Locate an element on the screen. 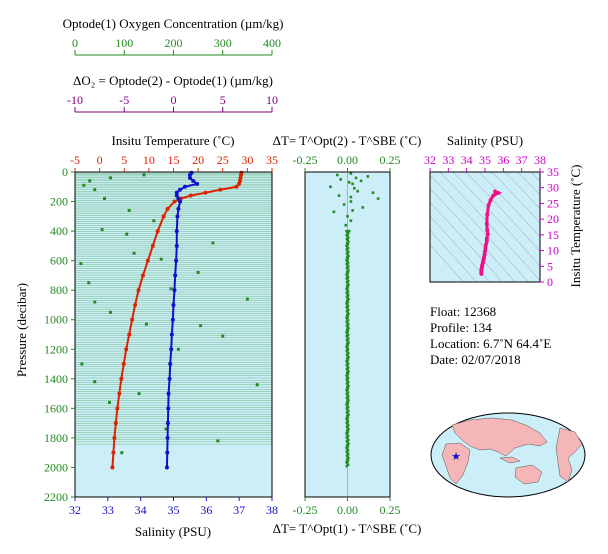 Image resolution: width=608 pixels, height=554 pixels. ts-temperature-tick-label: 10 is located at coordinates (553, 251).